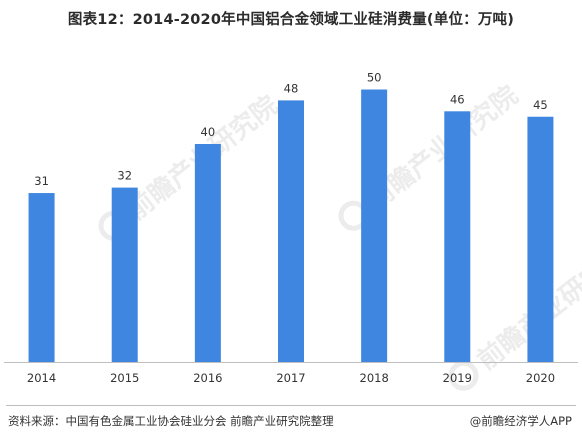  Describe the element at coordinates (291, 20) in the screenshot. I see `chart-title: 图表12：2014-2020年中国铝合金领域工业硅消费量(单位：万吨)` at that location.